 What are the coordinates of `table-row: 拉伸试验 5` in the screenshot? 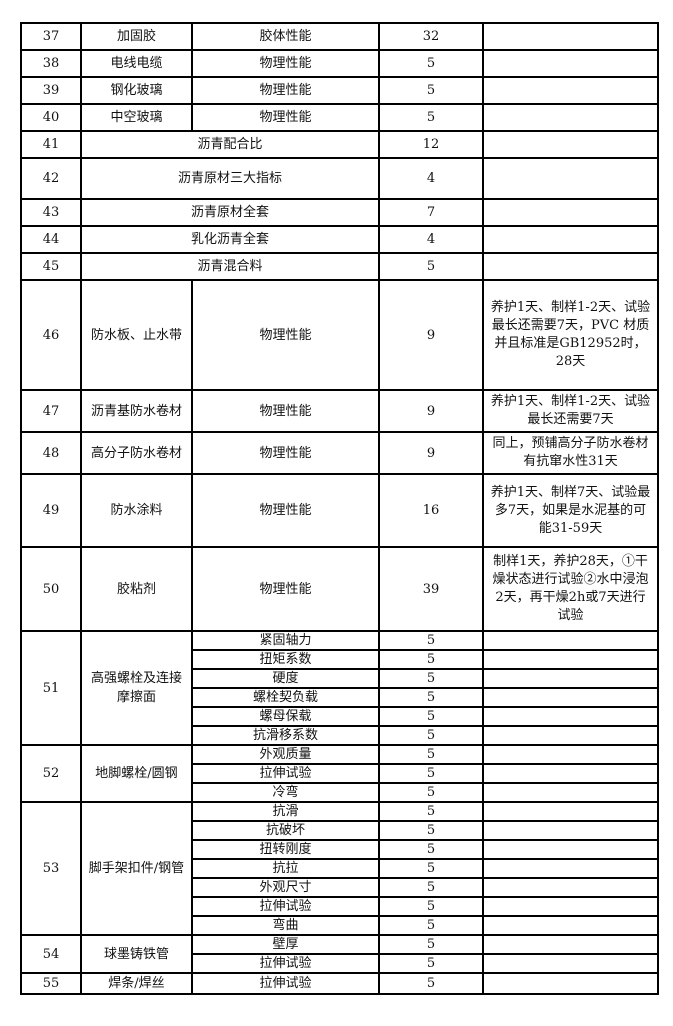 It's located at (340, 906).